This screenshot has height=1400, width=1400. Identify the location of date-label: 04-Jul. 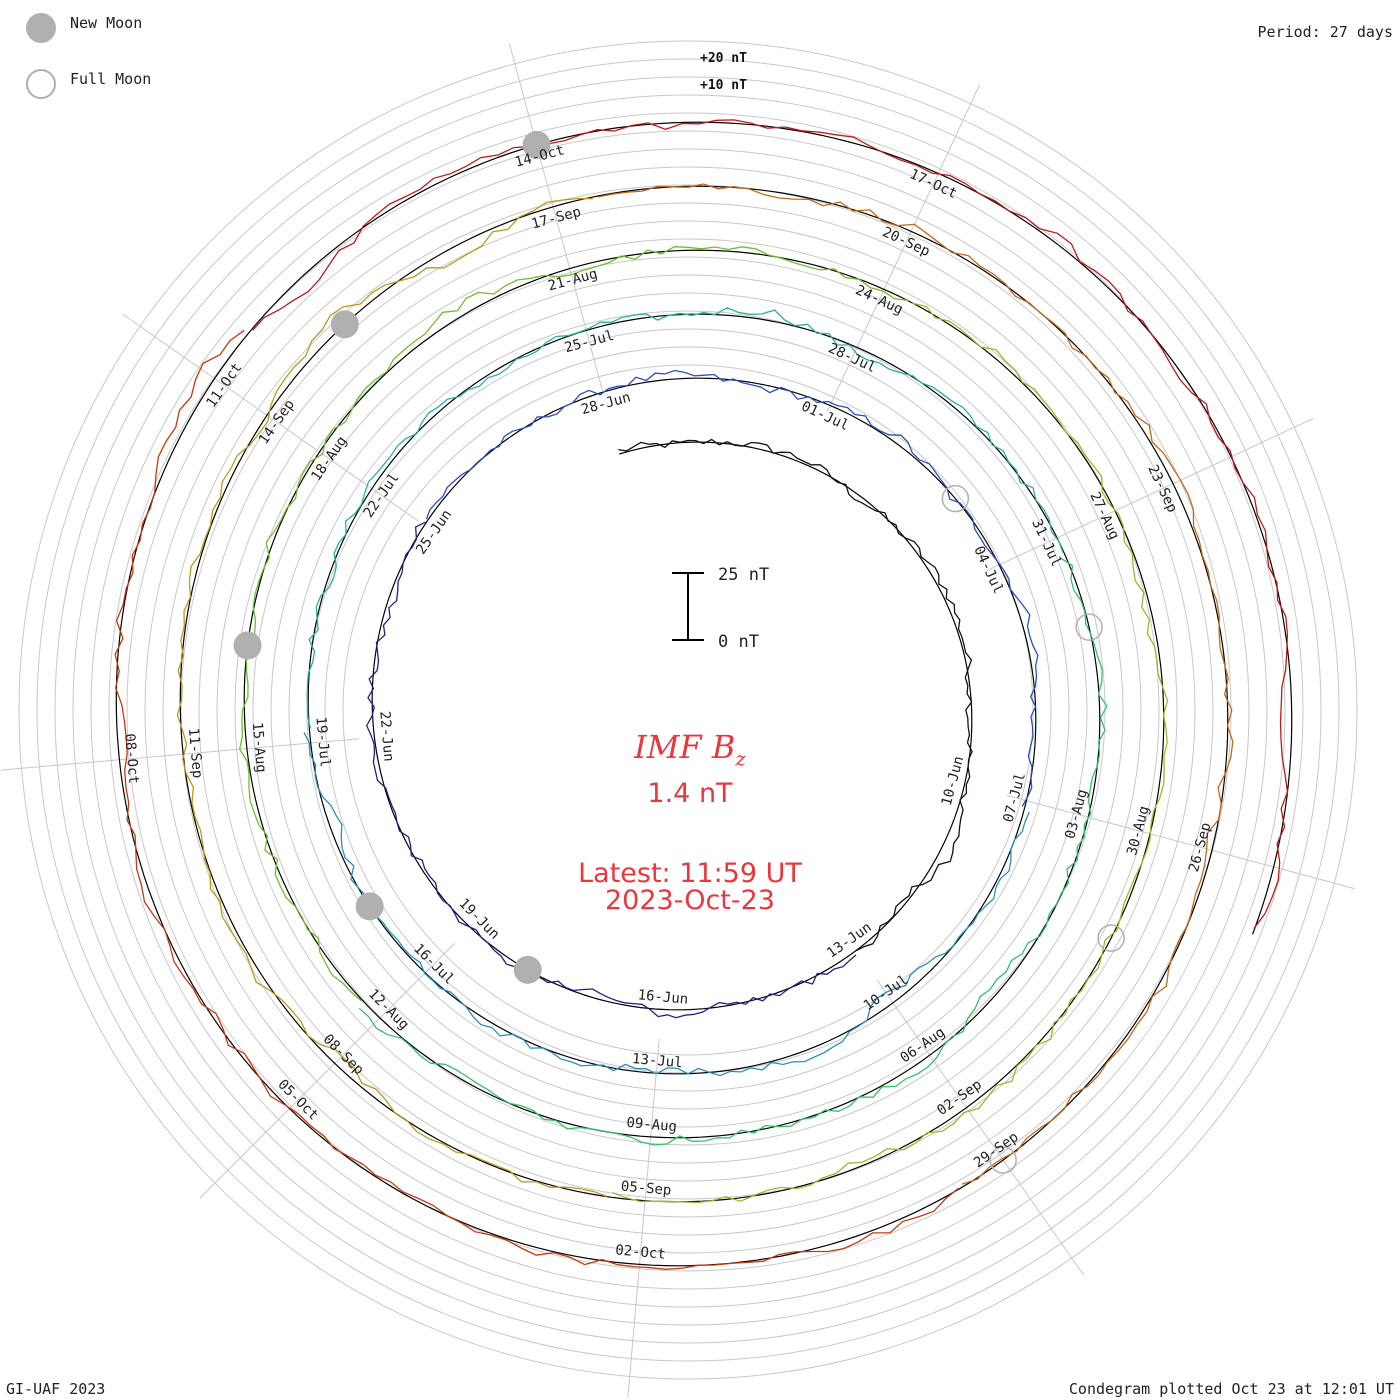
(988, 570).